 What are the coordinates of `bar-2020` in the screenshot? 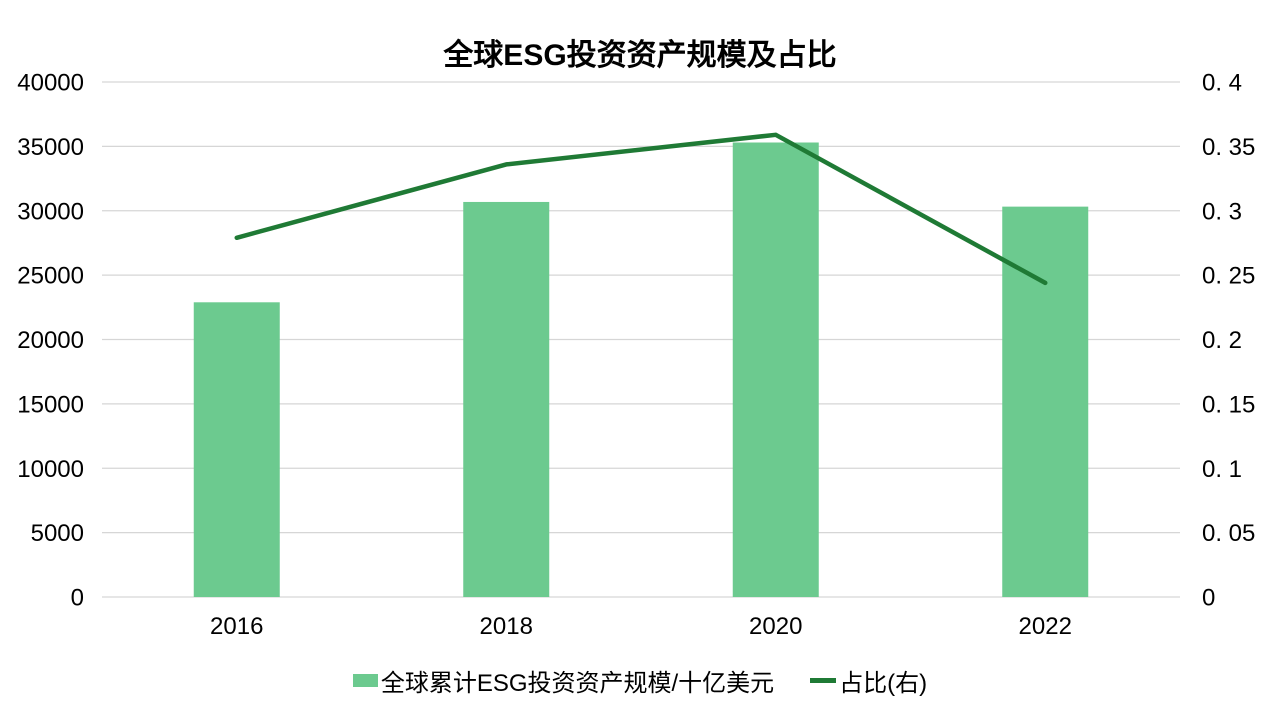 It's located at (775, 369).